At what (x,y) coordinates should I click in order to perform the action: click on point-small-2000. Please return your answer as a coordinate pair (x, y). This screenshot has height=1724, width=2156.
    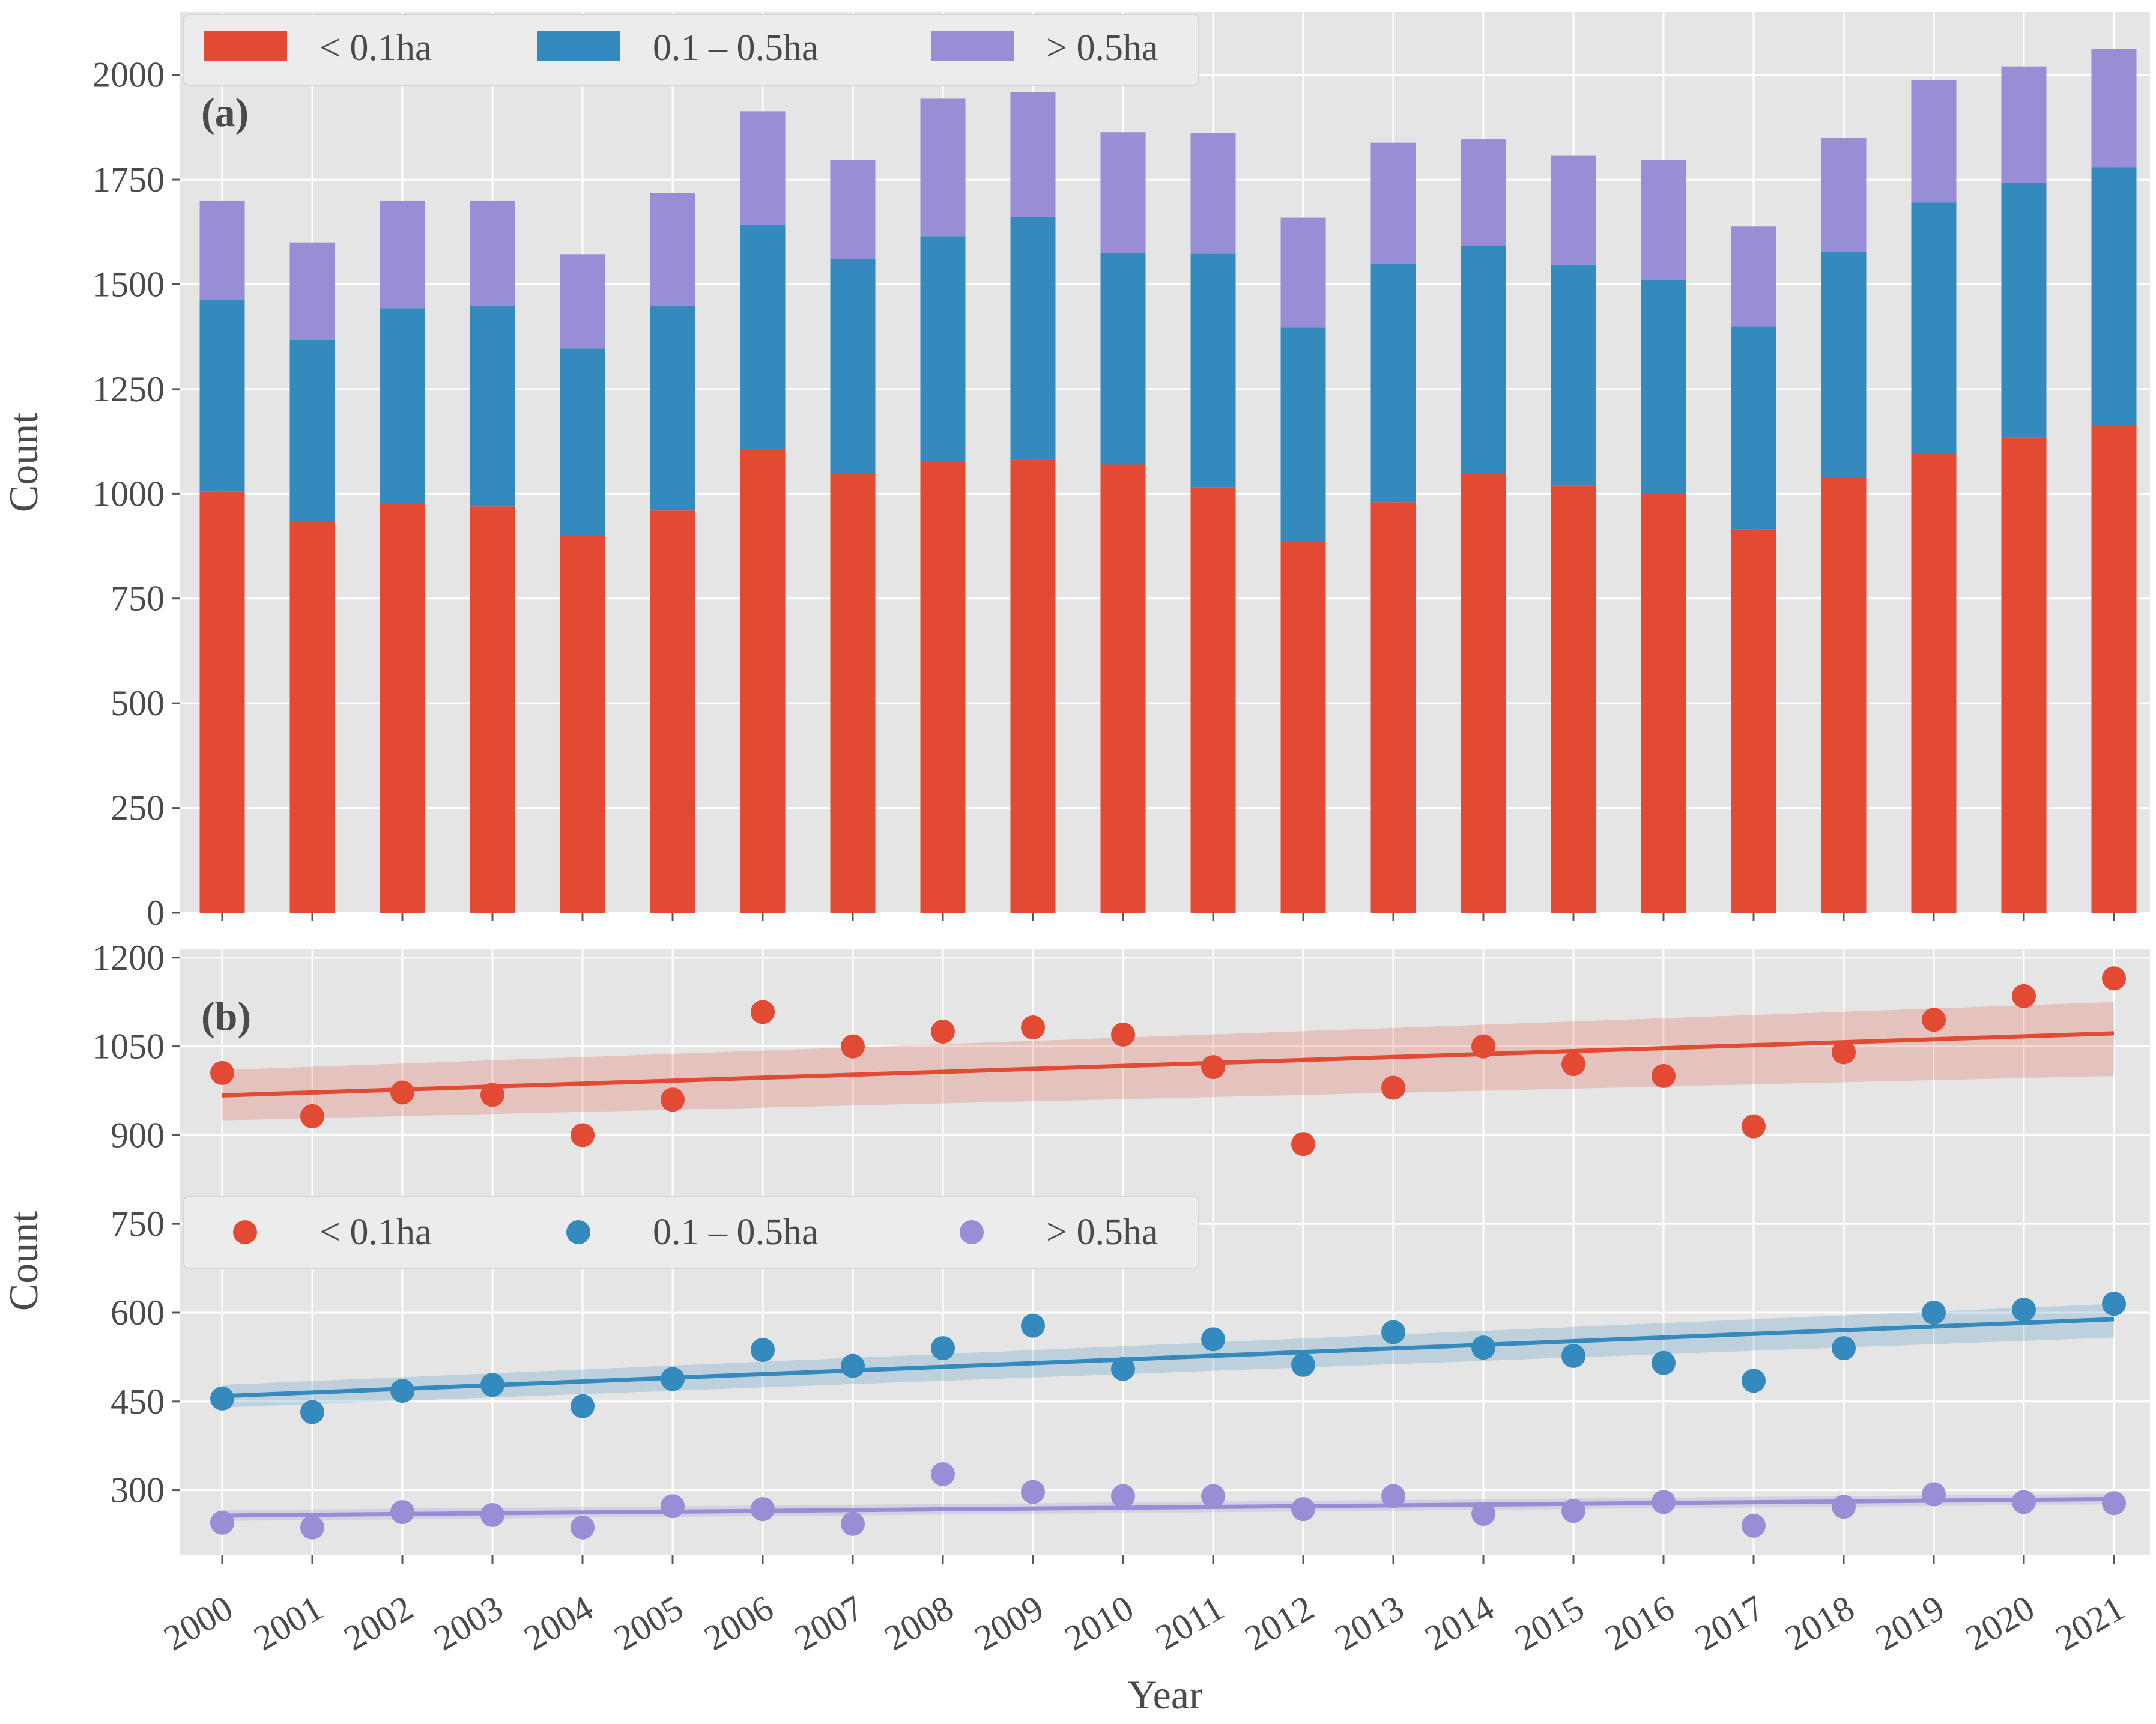
    Looking at the image, I should click on (222, 1072).